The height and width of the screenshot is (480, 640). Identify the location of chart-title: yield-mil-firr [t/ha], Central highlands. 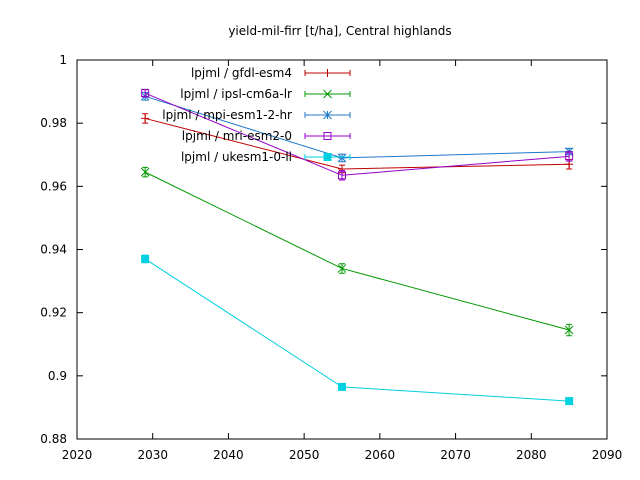
(339, 31).